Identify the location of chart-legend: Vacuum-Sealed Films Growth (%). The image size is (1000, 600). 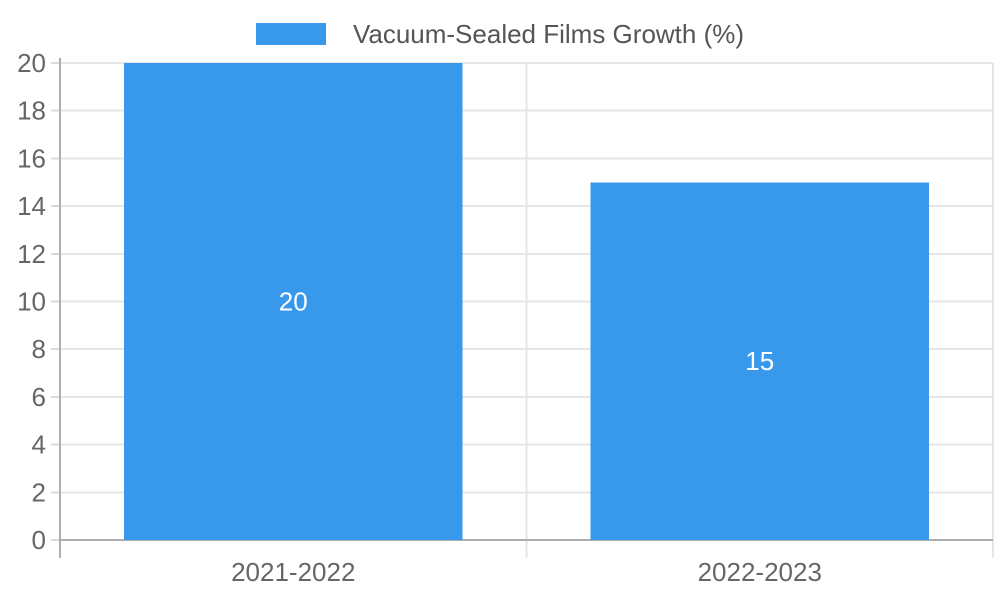
(500, 34).